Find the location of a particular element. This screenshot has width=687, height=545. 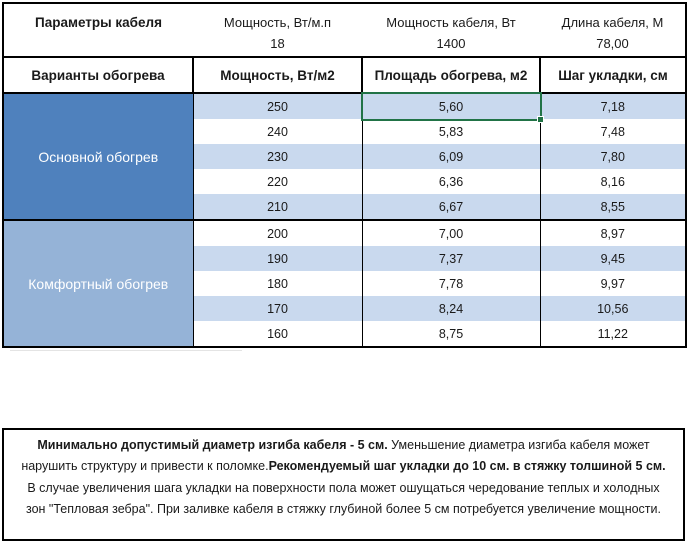

gridline-artifact is located at coordinates (126, 350).